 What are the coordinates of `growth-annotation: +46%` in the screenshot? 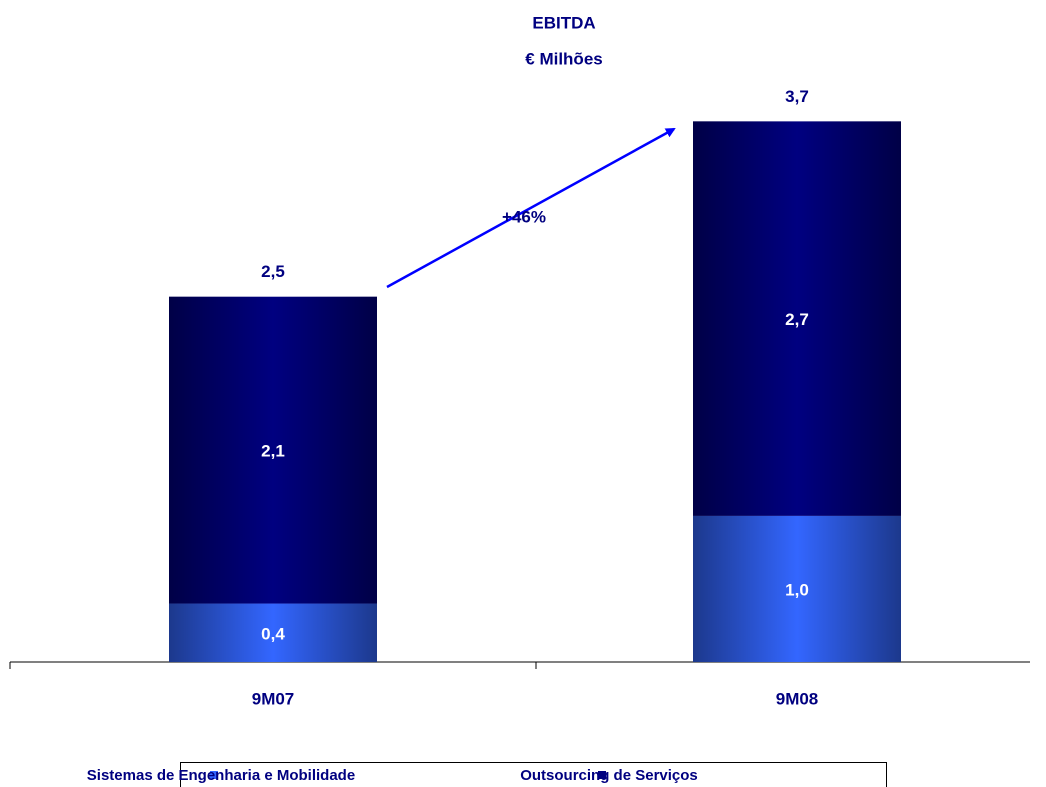 It's located at (524, 216).